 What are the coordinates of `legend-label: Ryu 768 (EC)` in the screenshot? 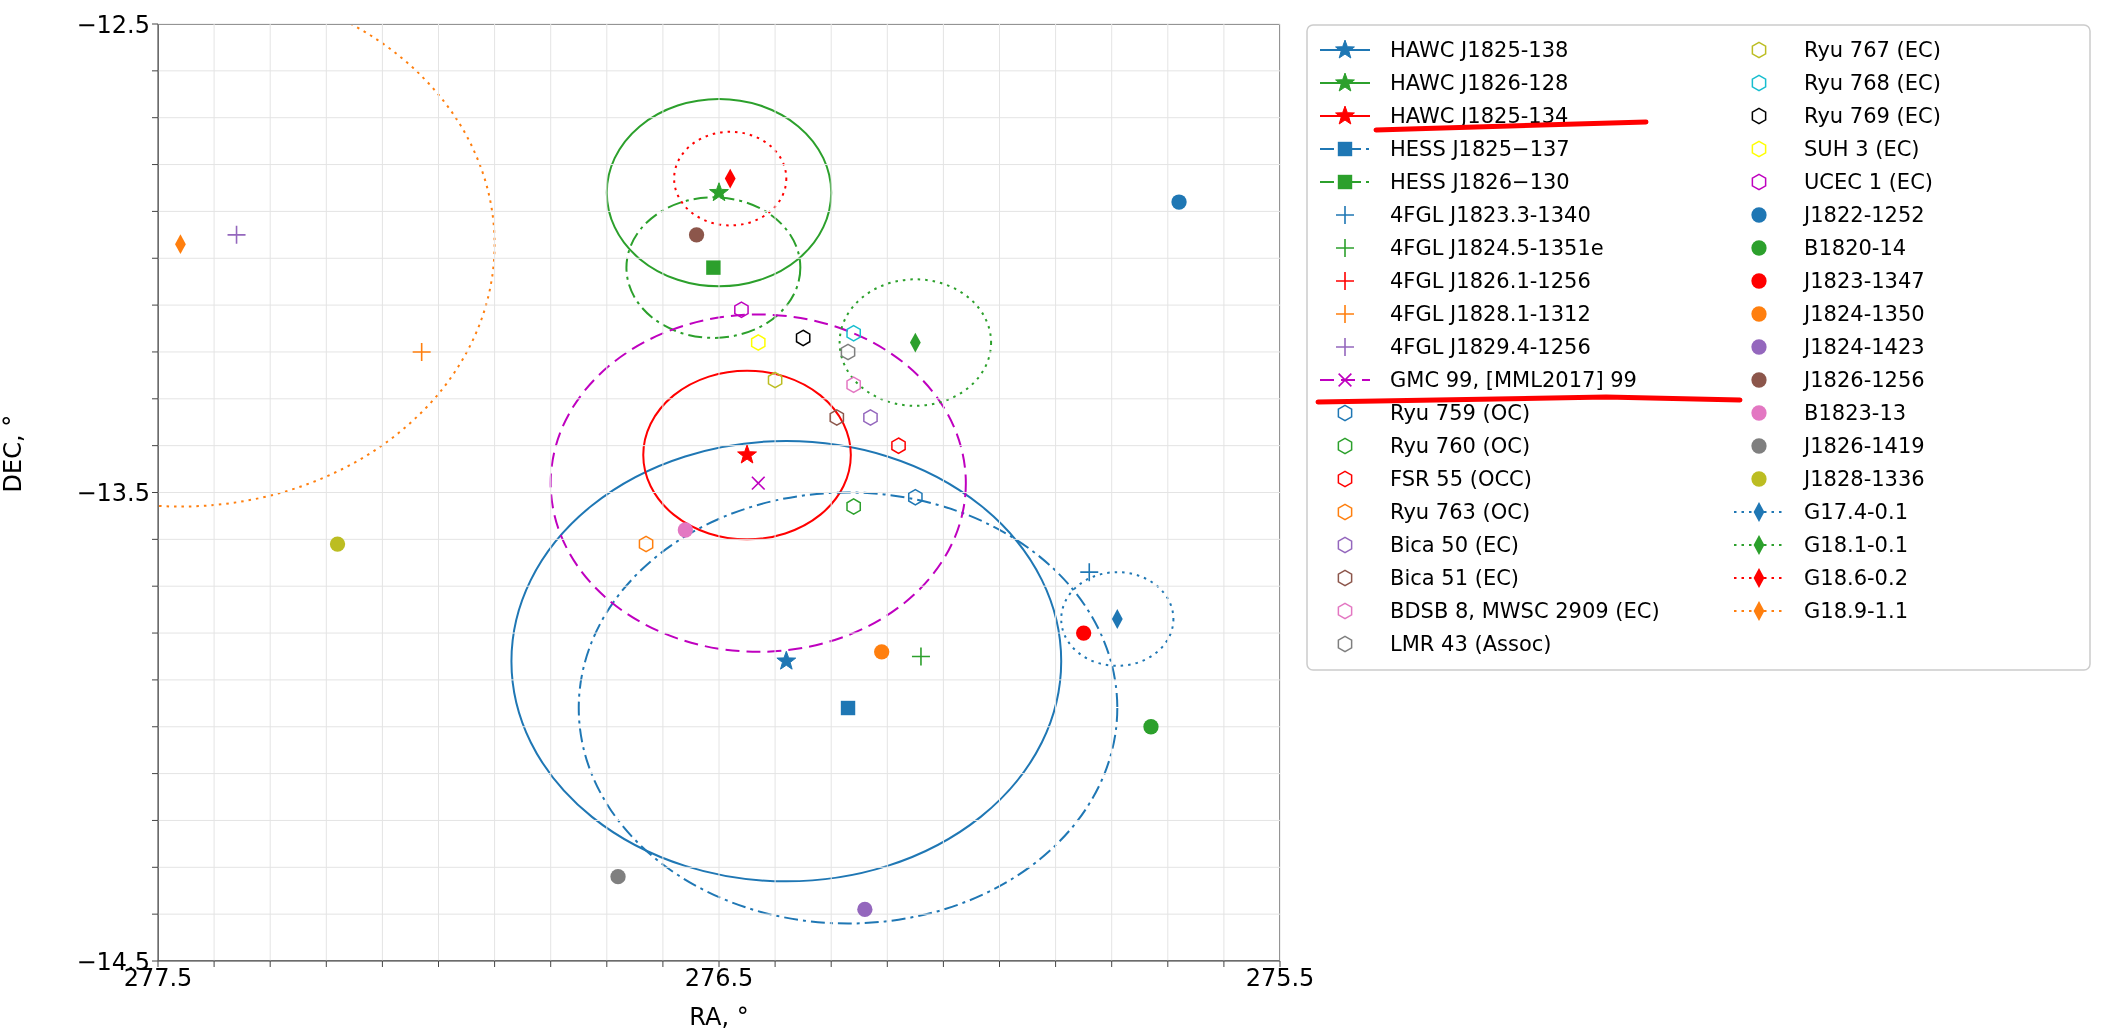 It's located at (1872, 83).